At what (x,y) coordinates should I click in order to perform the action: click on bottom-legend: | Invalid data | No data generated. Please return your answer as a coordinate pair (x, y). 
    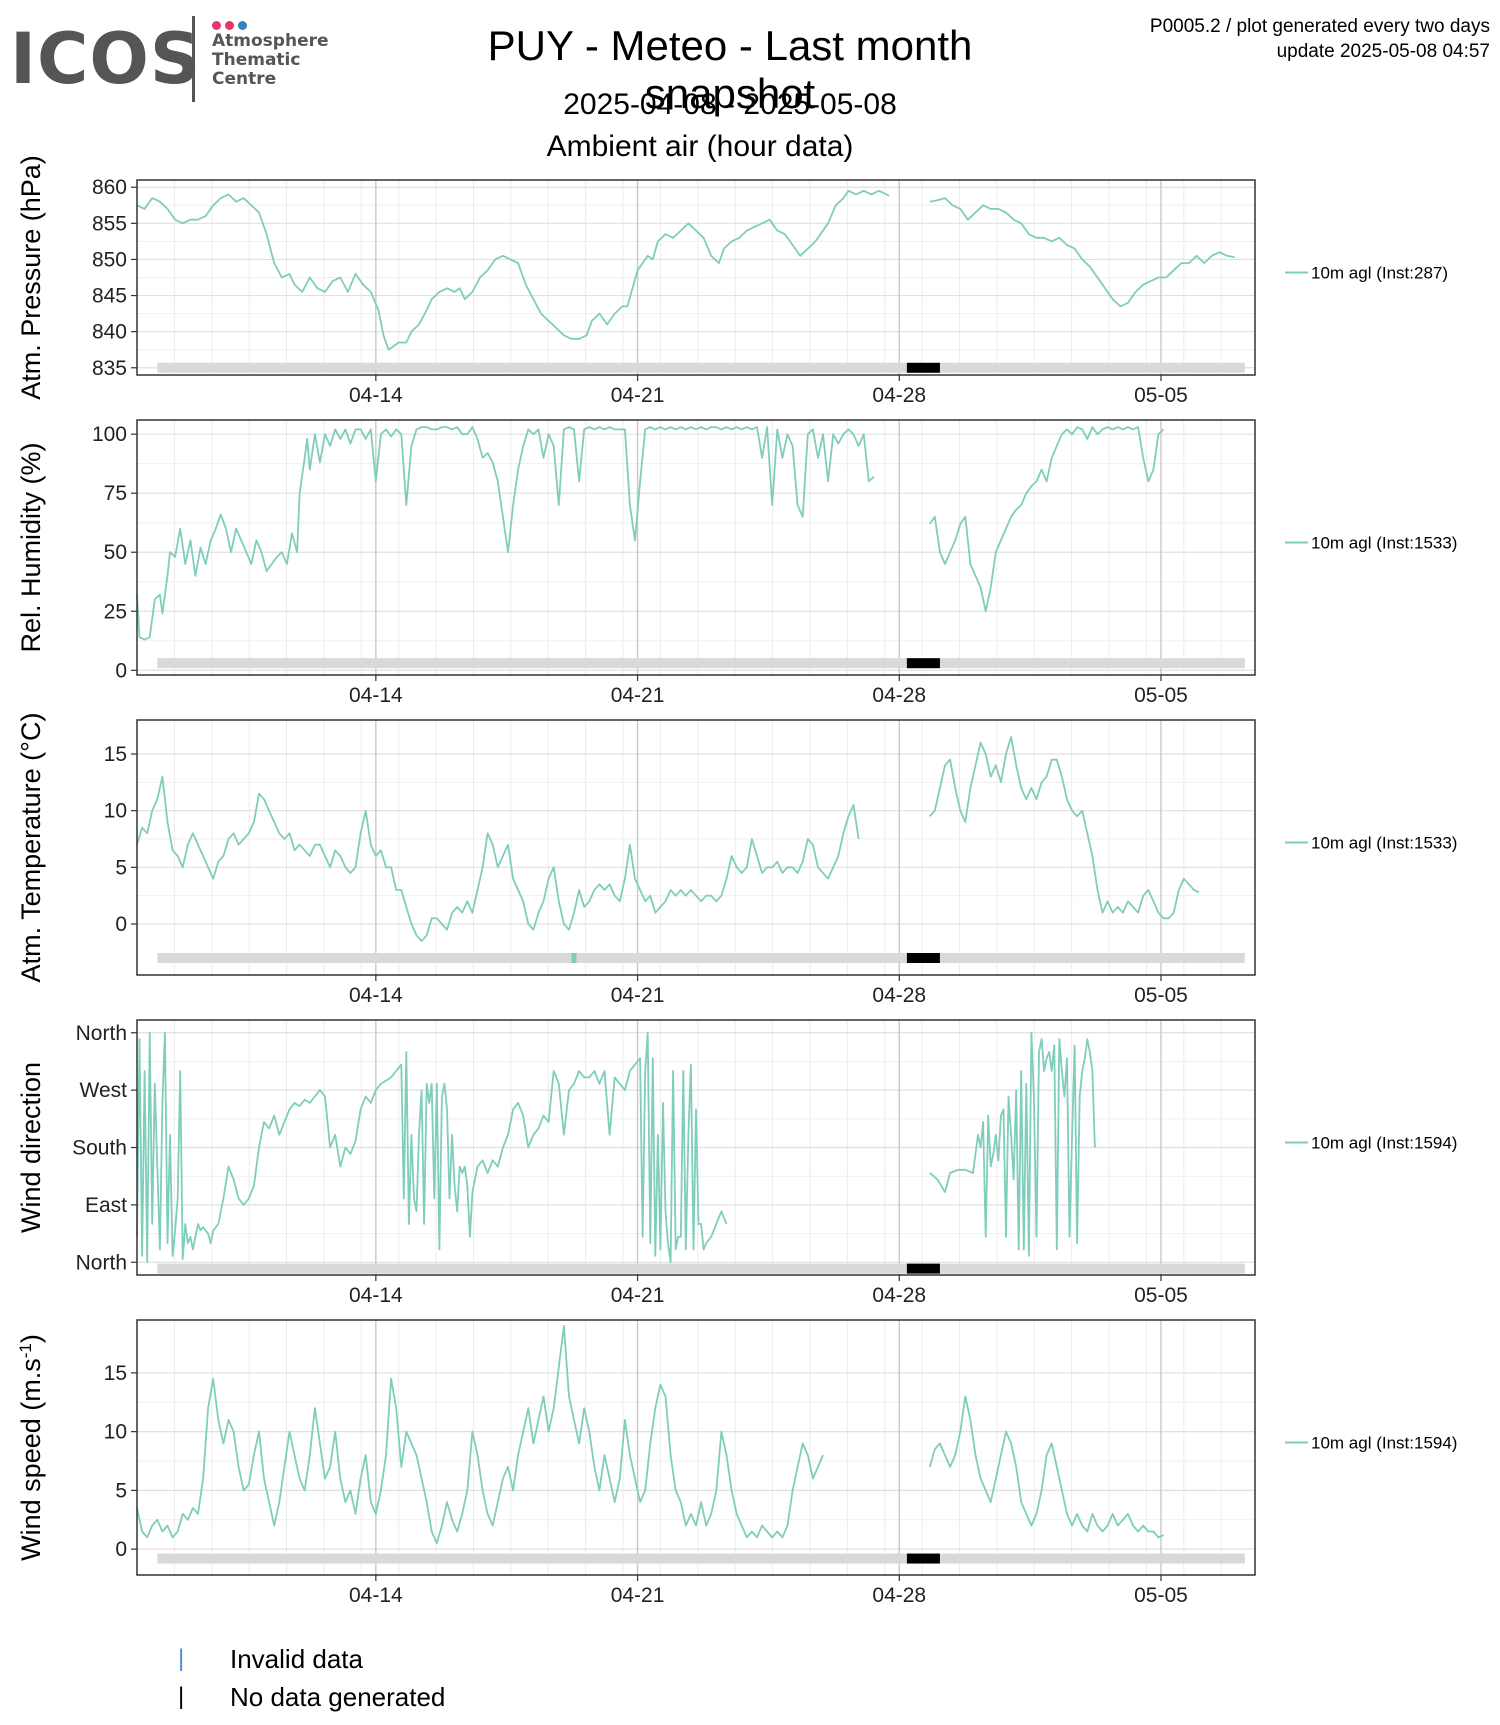
    Looking at the image, I should click on (311, 1678).